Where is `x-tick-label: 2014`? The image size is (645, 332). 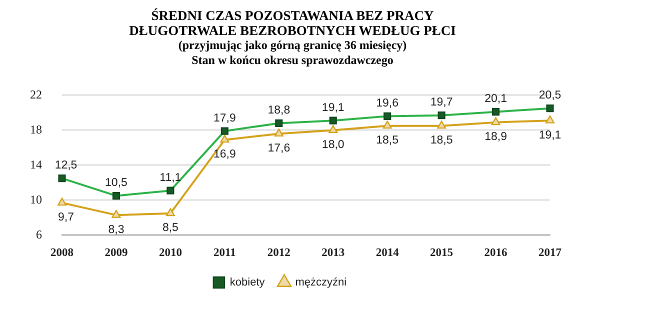
x-tick-label: 2014 is located at coordinates (388, 253).